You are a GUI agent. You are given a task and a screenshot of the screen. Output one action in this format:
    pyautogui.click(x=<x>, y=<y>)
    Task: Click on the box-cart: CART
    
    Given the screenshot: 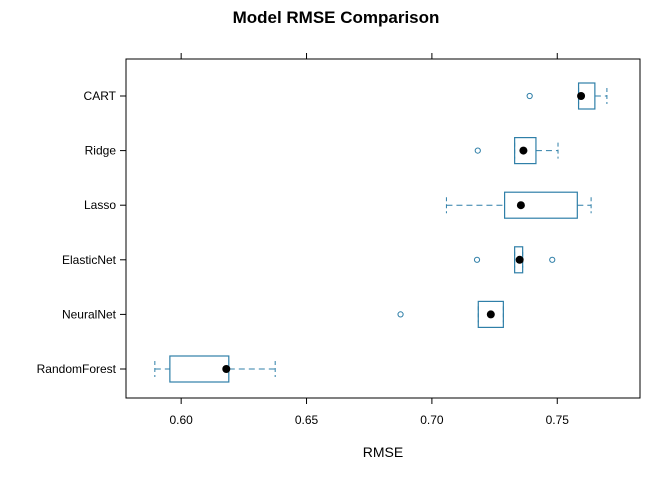 What is the action you would take?
    pyautogui.click(x=346, y=96)
    